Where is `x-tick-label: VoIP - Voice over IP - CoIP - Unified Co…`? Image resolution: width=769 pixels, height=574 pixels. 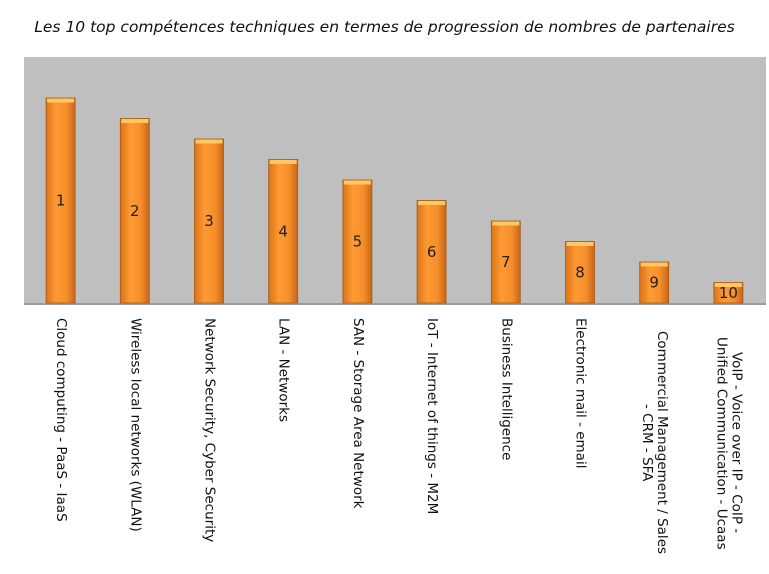 x-tick-label: VoIP - Voice over IP - CoIP - Unified Co… is located at coordinates (729, 443).